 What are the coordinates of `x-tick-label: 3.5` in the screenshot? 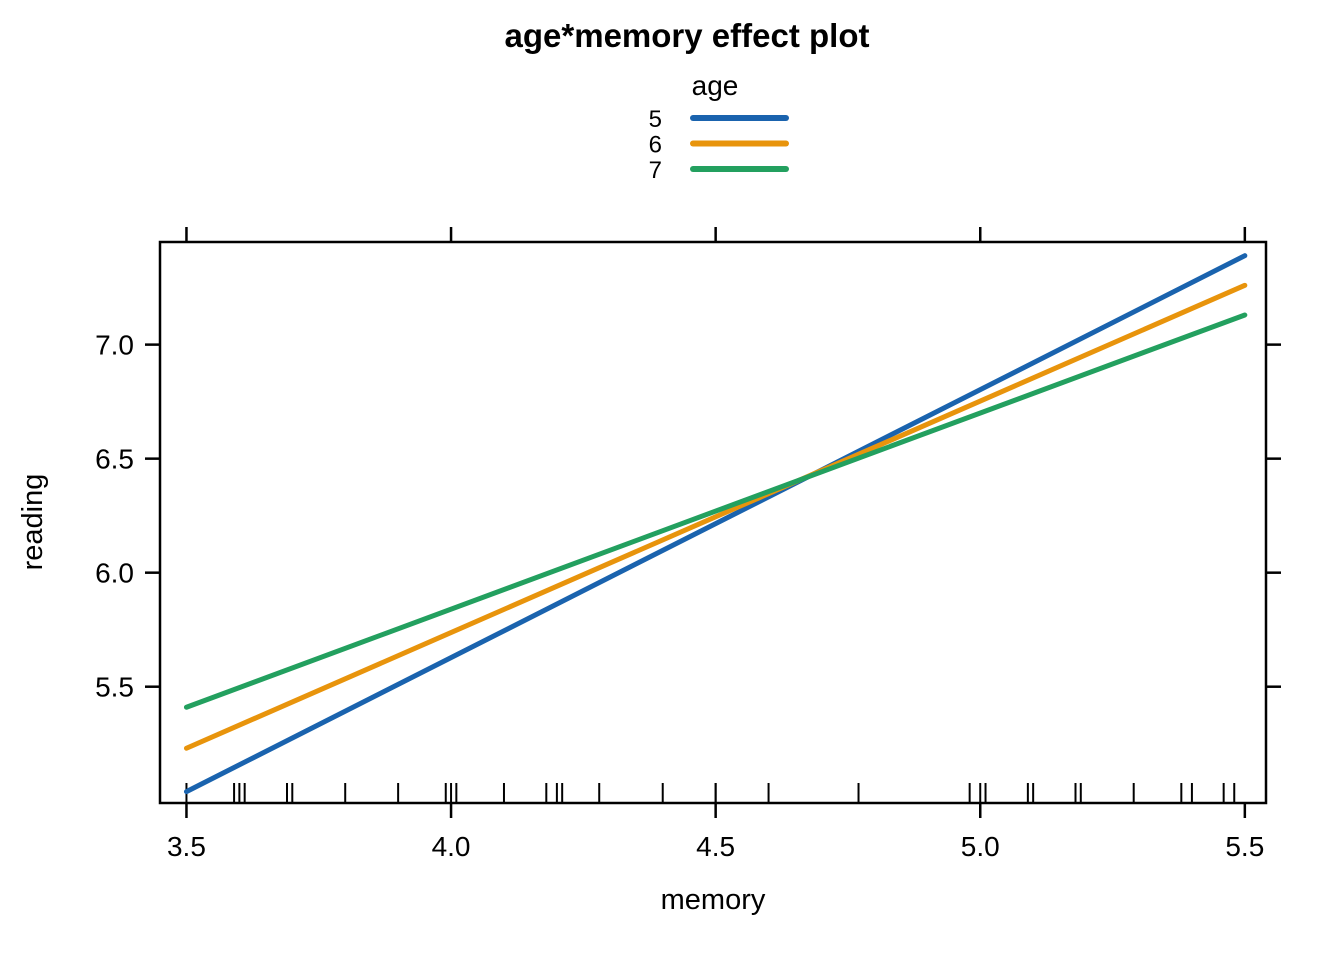 It's located at (186, 846).